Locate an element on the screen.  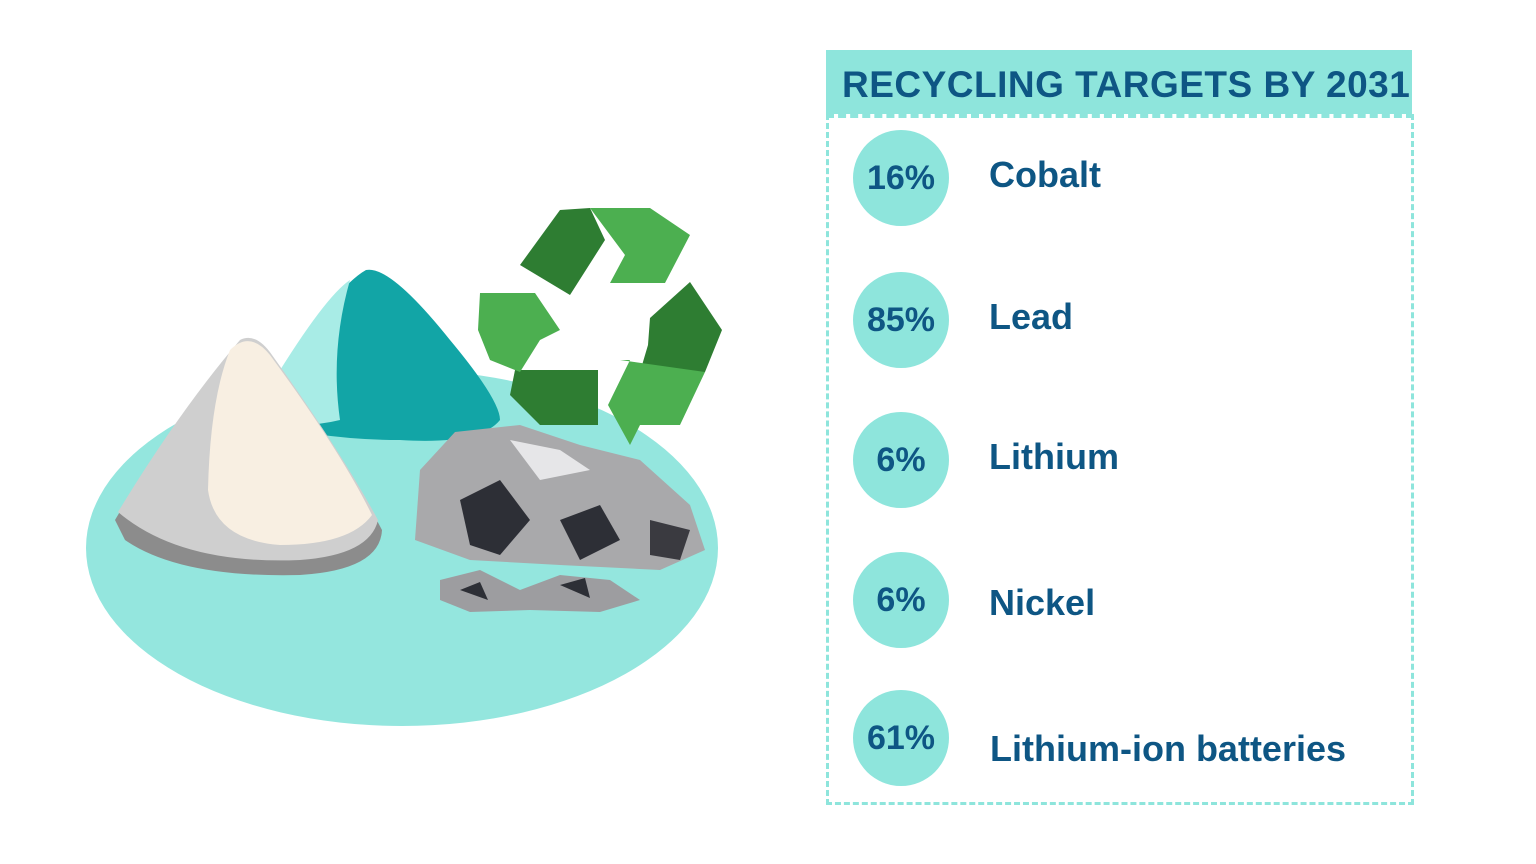
target-label: Lithium-ion batteries is located at coordinates (1168, 748).